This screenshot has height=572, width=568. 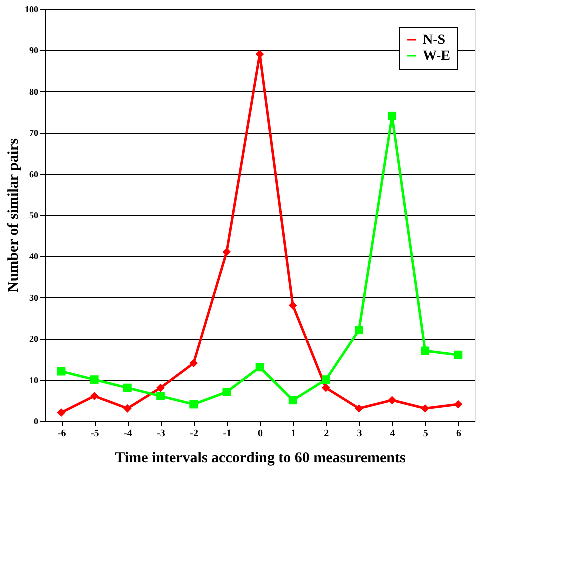 What do you see at coordinates (95, 434) in the screenshot?
I see `x-tick-label: -5` at bounding box center [95, 434].